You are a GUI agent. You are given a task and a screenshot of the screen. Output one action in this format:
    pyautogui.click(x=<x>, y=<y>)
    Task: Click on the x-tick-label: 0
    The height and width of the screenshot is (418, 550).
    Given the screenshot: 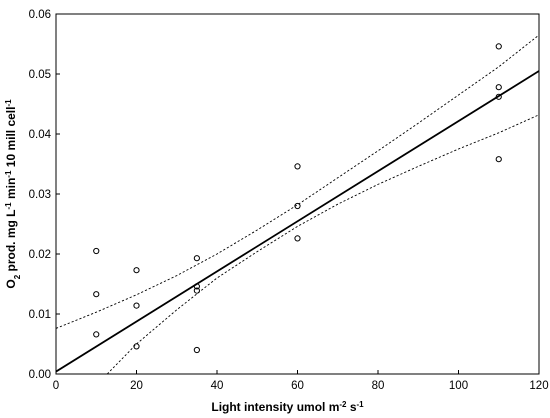 What is the action you would take?
    pyautogui.click(x=56, y=386)
    